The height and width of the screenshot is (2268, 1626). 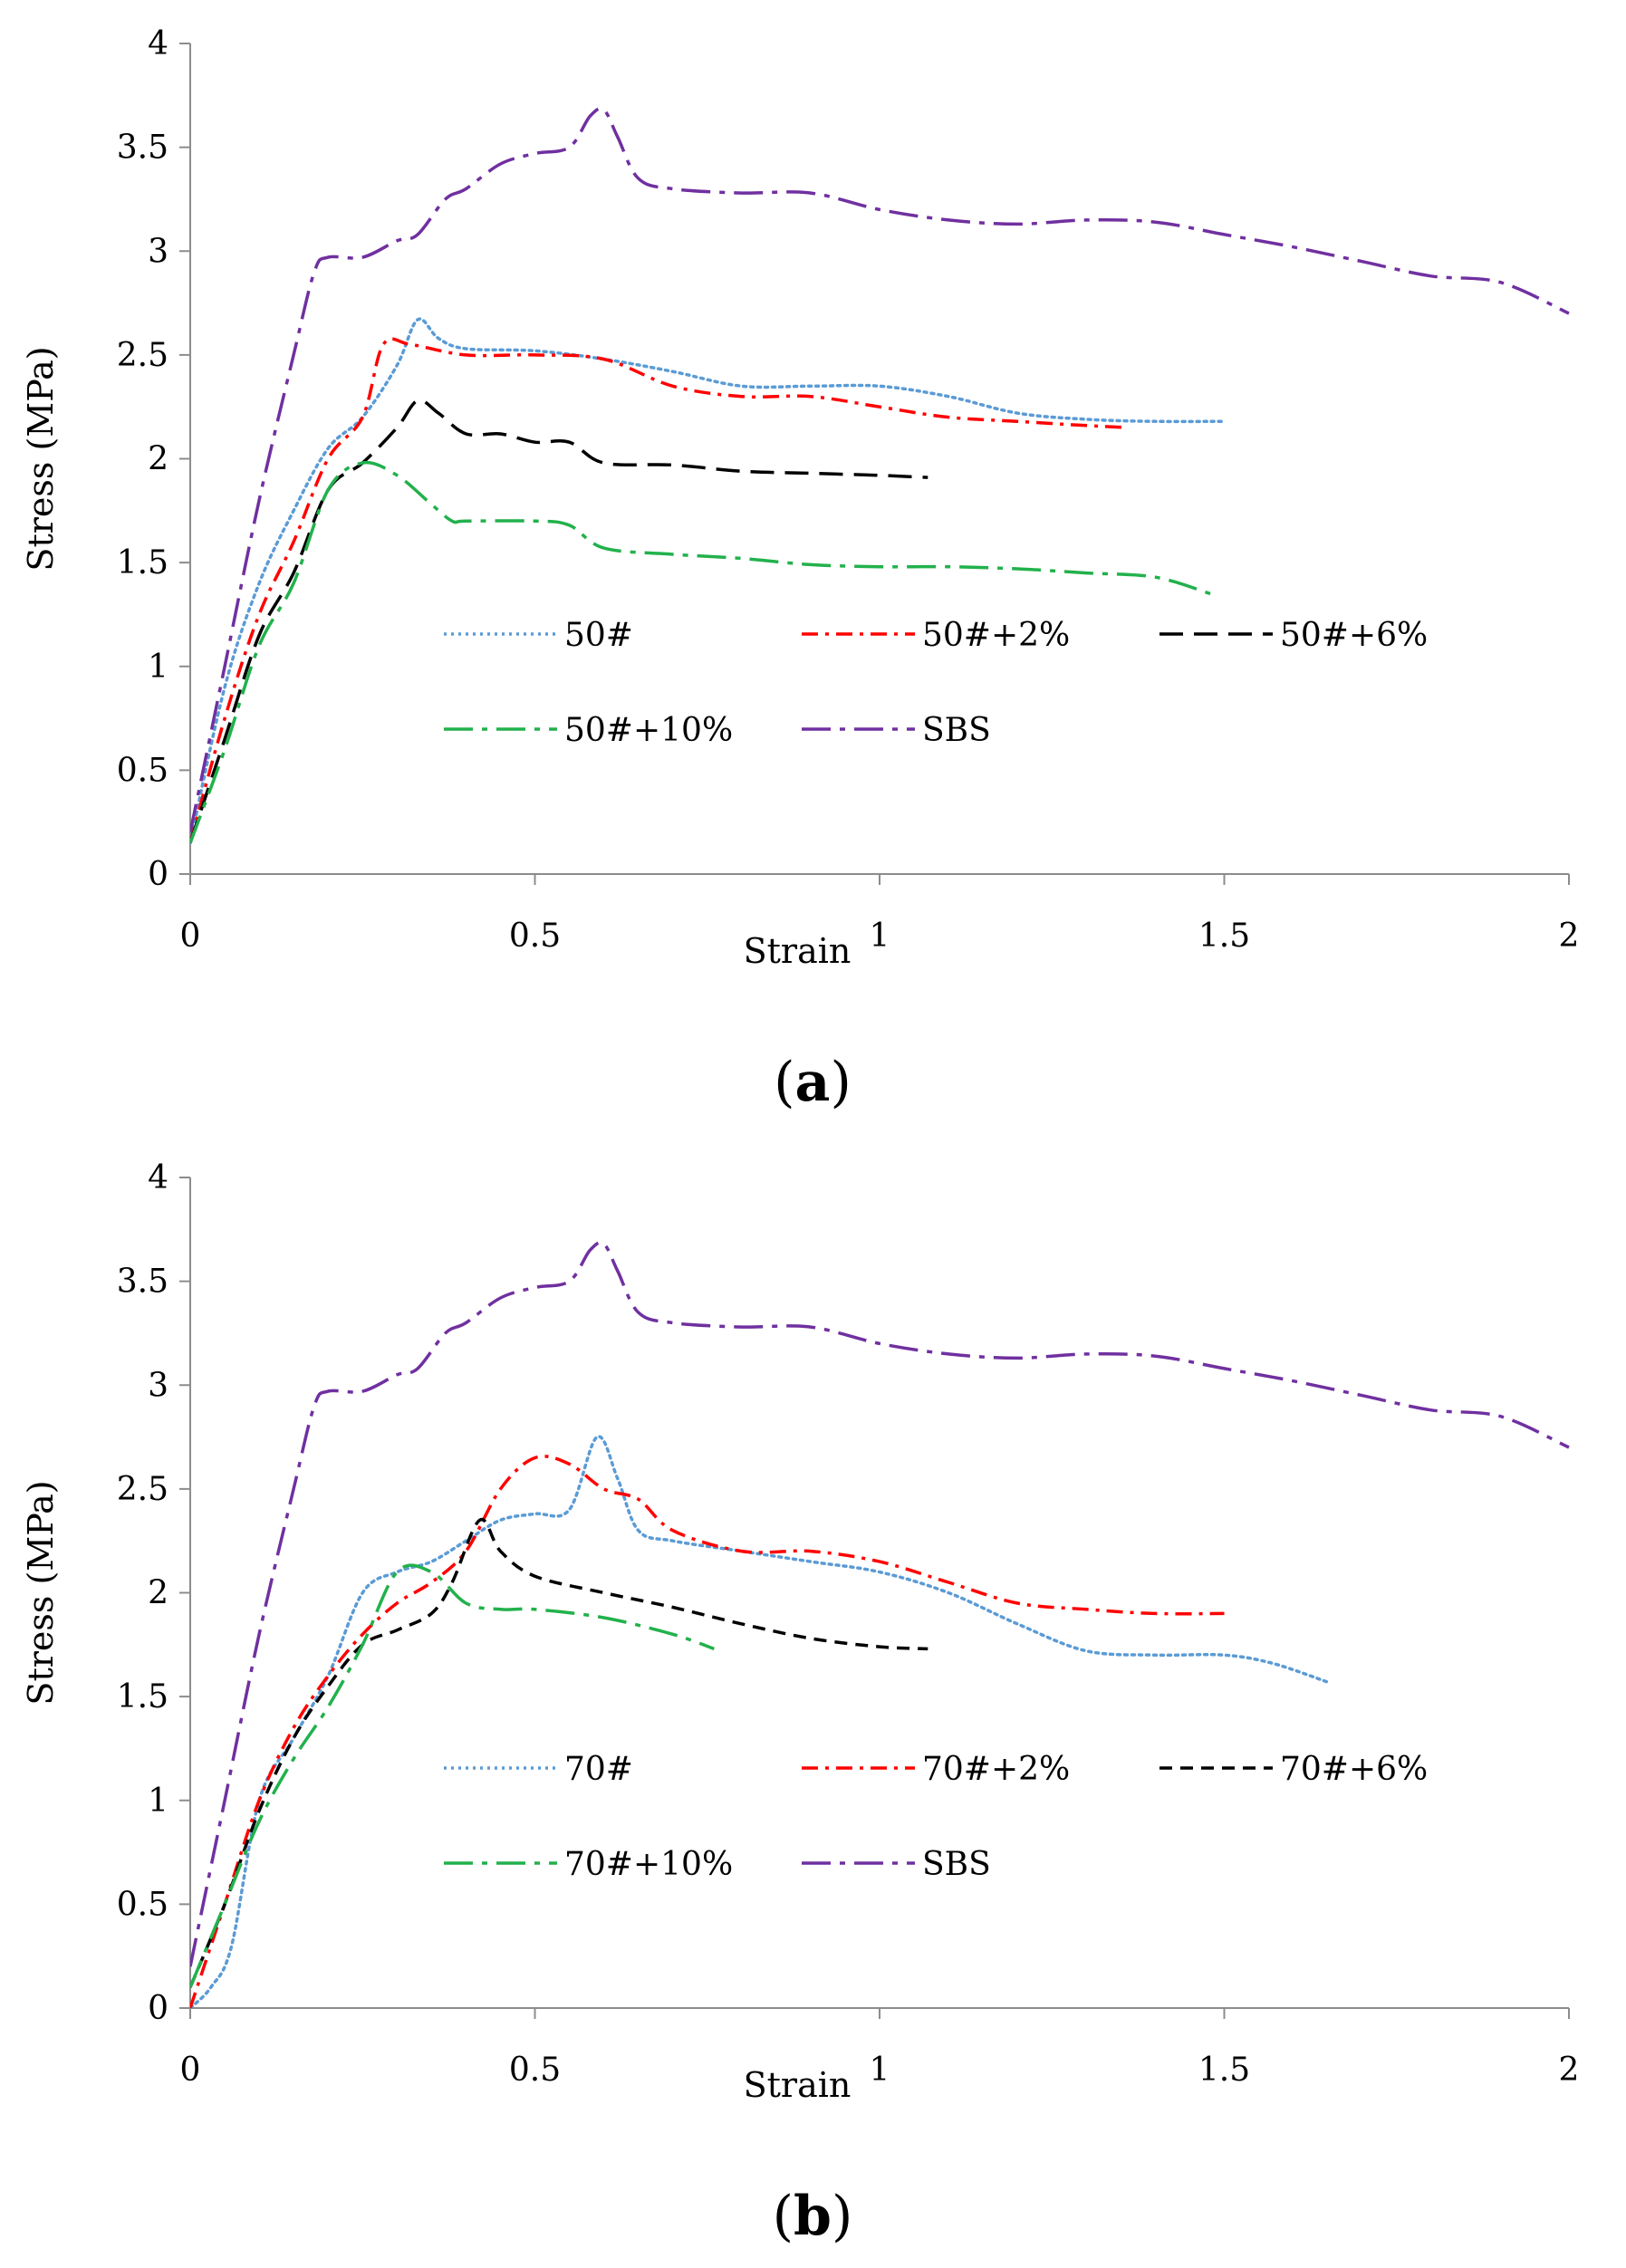 What do you see at coordinates (142, 562) in the screenshot?
I see `chart-a-y-tick-label: 1.5` at bounding box center [142, 562].